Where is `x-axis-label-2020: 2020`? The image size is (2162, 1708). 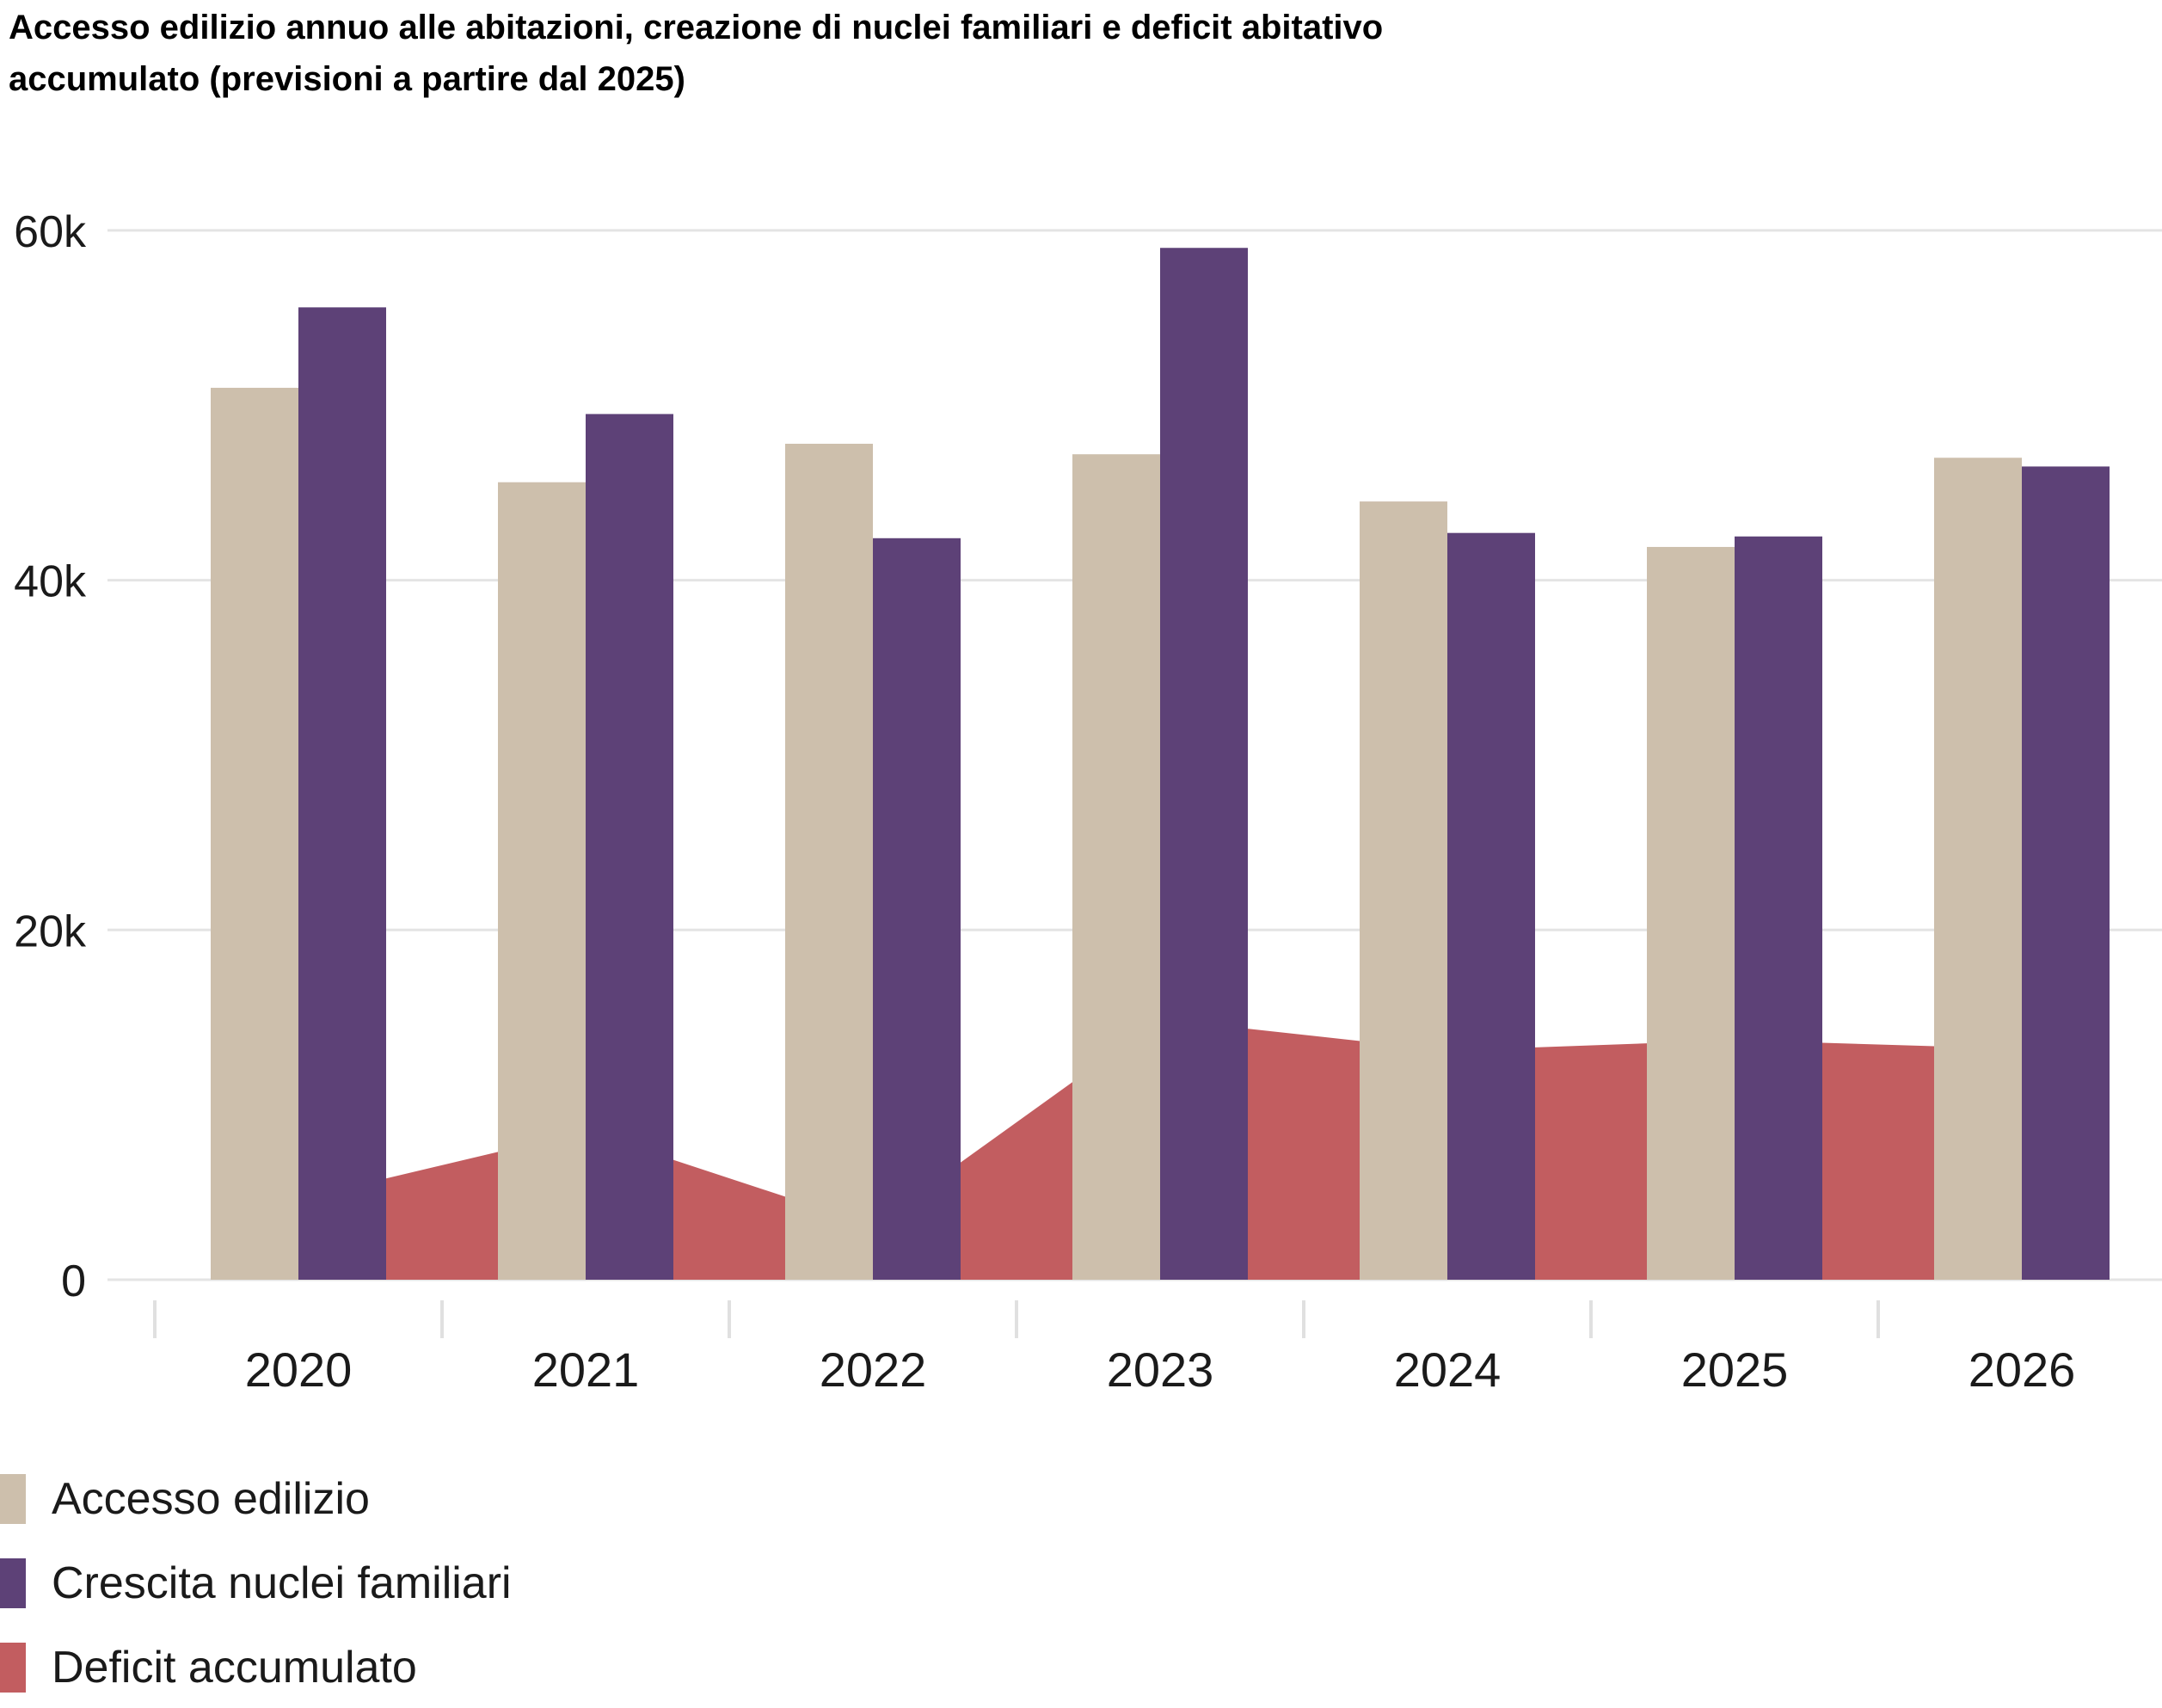
x-axis-label-2020: 2020 is located at coordinates (299, 1370).